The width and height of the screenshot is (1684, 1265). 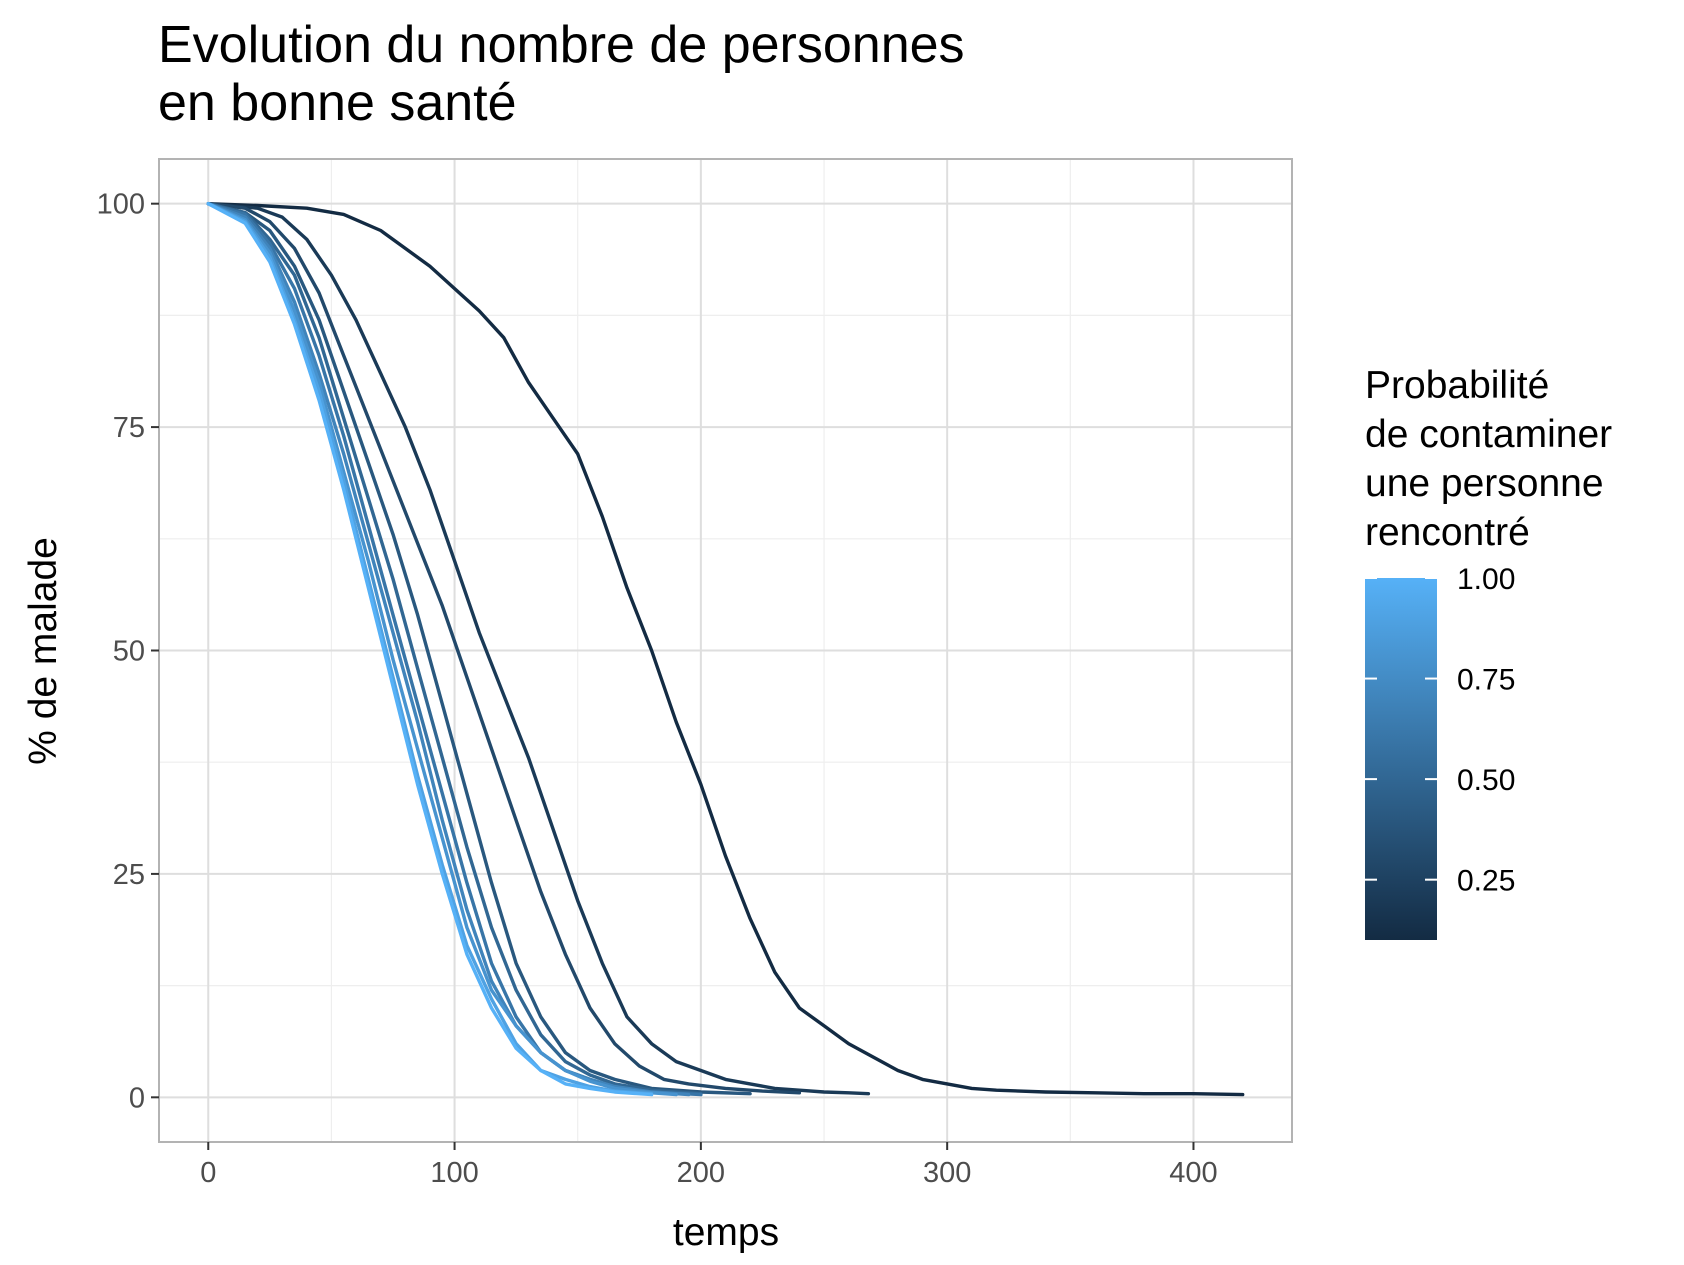 What do you see at coordinates (726, 1232) in the screenshot?
I see `x-axis-title: temps` at bounding box center [726, 1232].